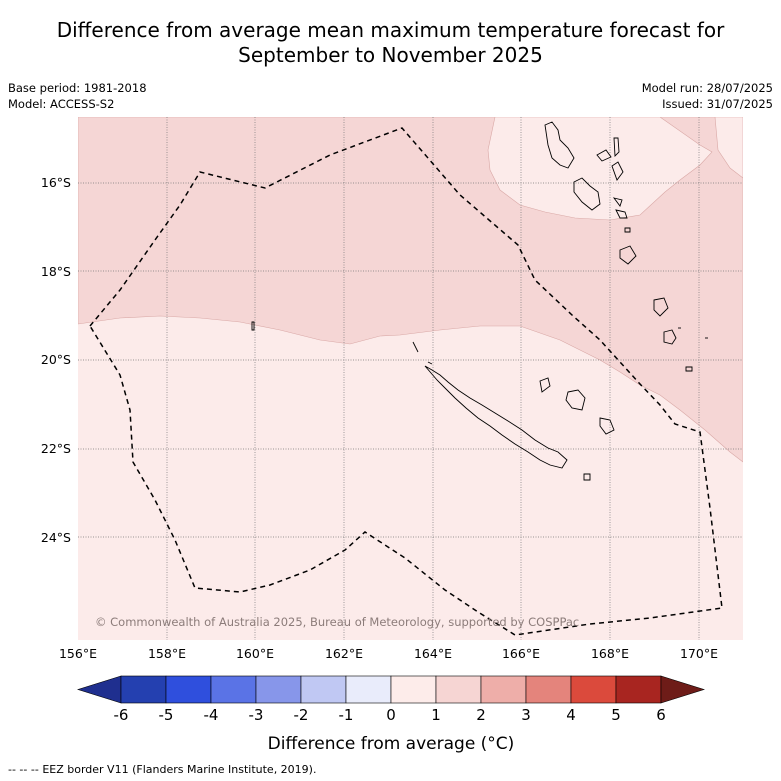  Describe the element at coordinates (77, 96) in the screenshot. I see `meta-left: Base period: 1981-2018 Model: ACCESS-S2` at that location.